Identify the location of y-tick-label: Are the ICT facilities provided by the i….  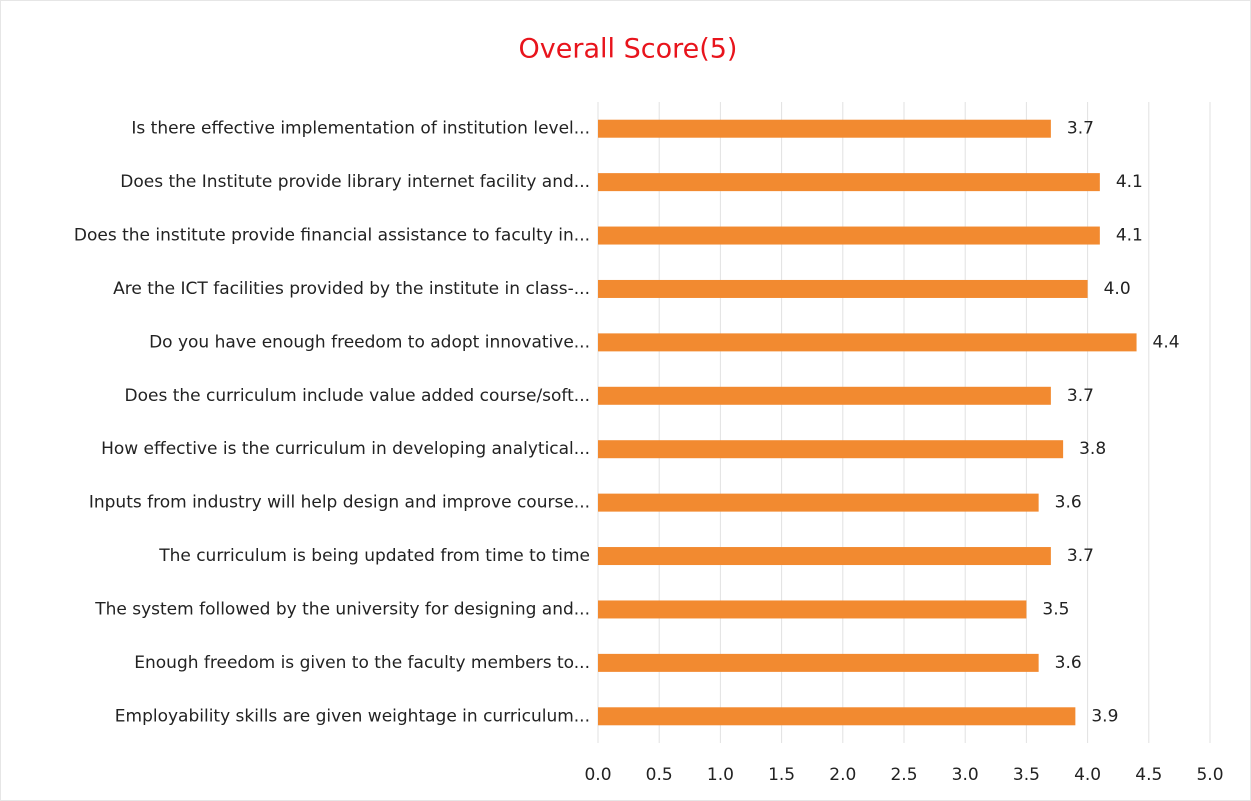
(351, 289).